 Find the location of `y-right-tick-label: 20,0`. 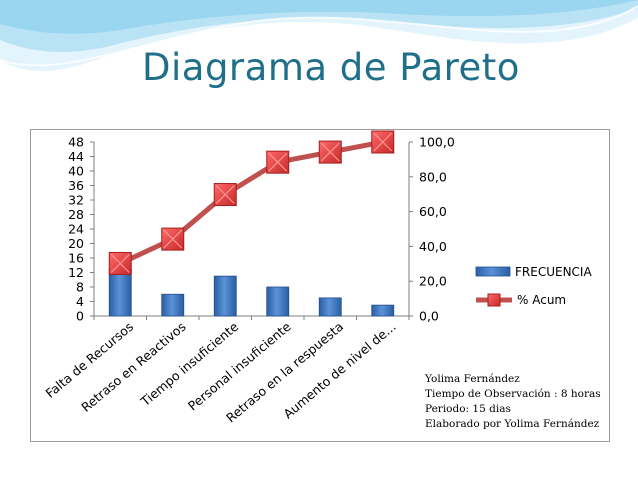

y-right-tick-label: 20,0 is located at coordinates (433, 281).